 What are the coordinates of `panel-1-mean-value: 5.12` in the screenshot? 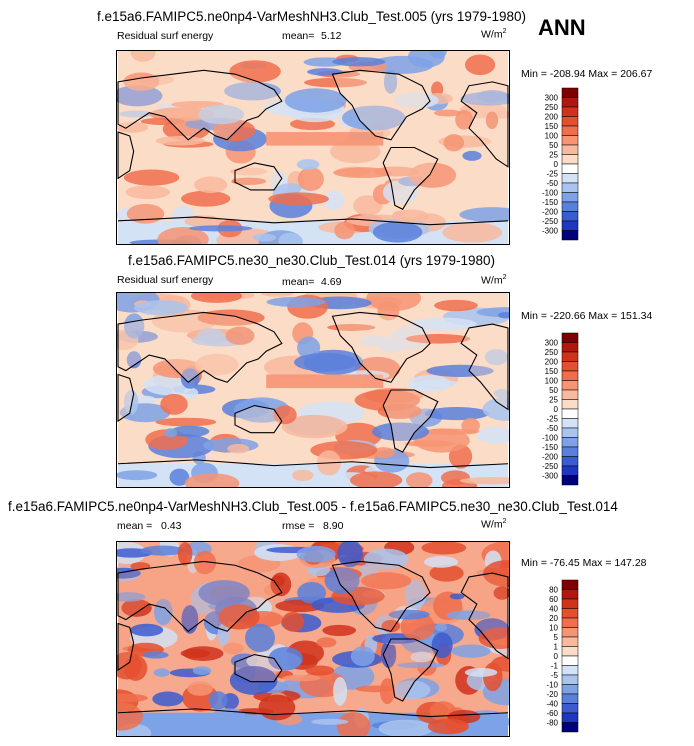 It's located at (331, 36).